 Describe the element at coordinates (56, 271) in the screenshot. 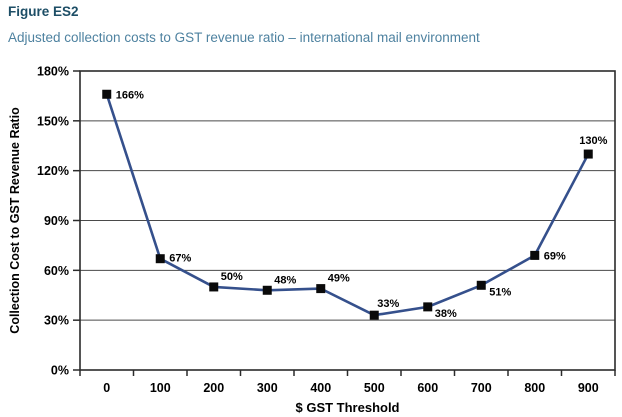

I see `y-tick-label: 60%` at that location.